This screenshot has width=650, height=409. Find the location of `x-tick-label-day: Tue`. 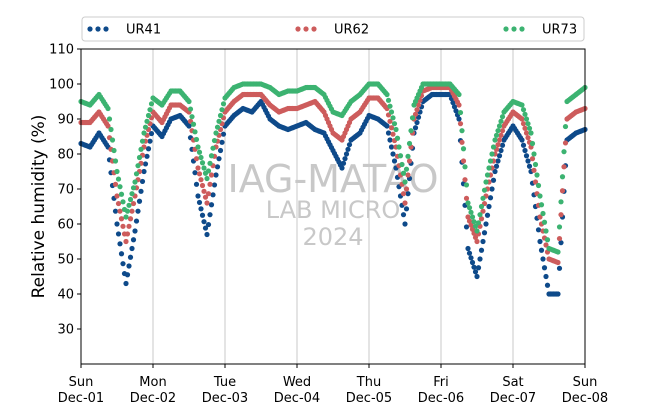

x-tick-label-day: Tue is located at coordinates (224, 382).